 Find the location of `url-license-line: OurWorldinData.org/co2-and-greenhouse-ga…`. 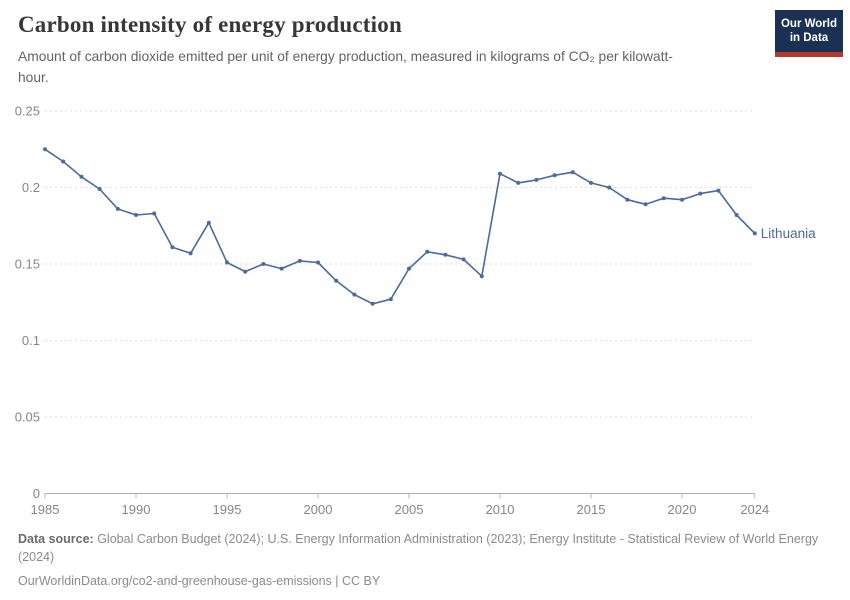

url-license-line: OurWorldinData.org/co2-and-greenhouse-ga… is located at coordinates (199, 581).